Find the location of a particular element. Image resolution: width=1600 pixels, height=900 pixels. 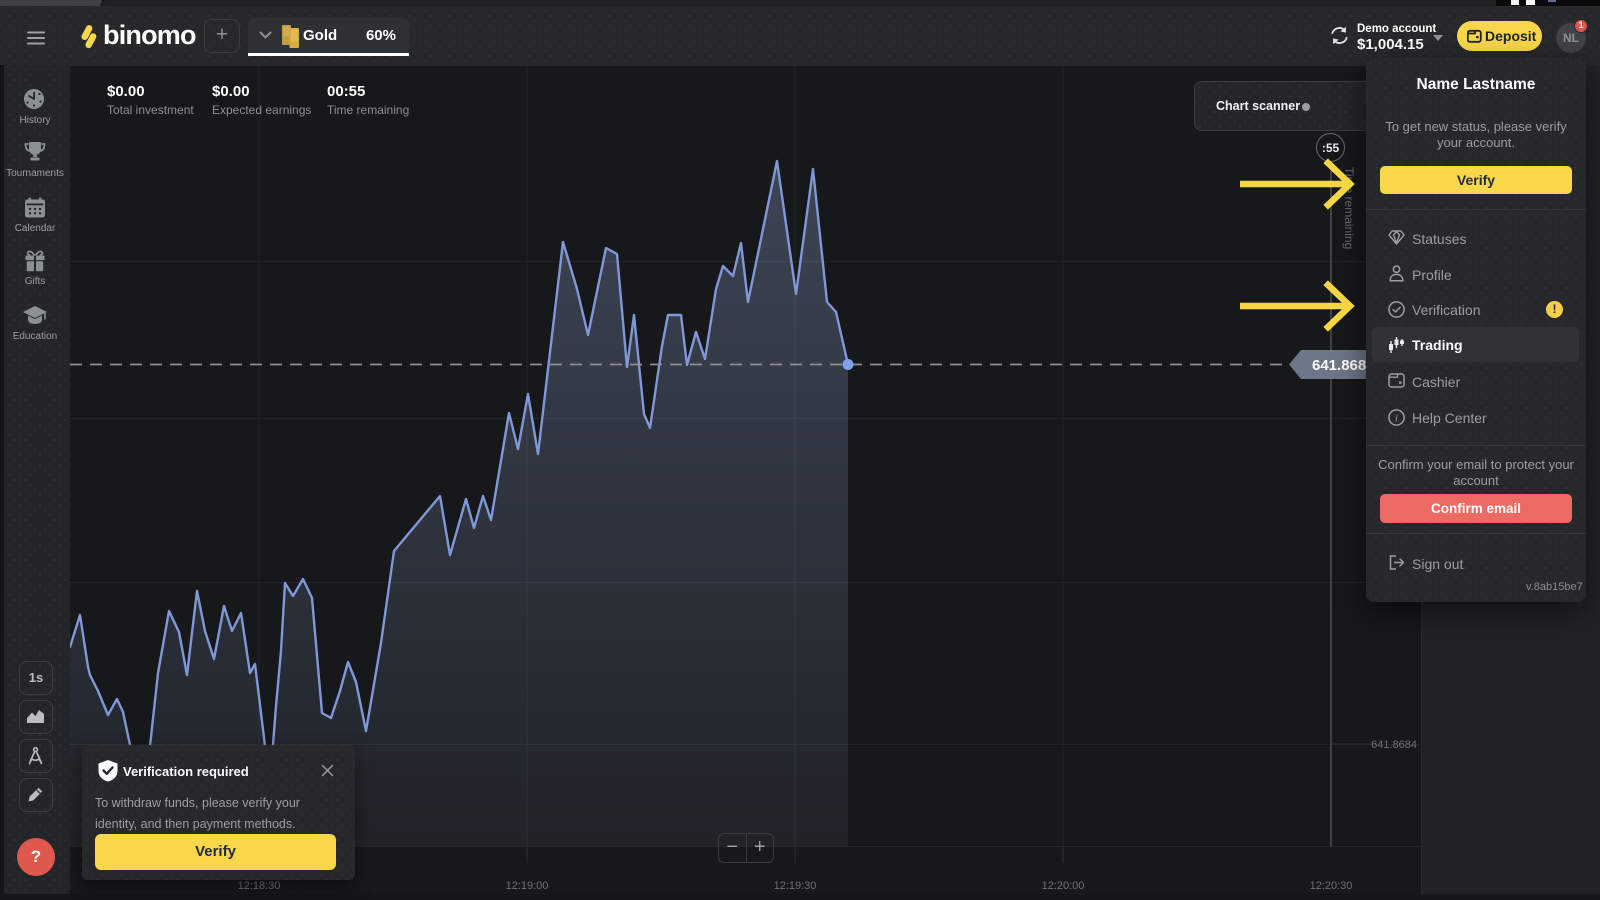

svg-text: 12:20:30 is located at coordinates (1331, 886).